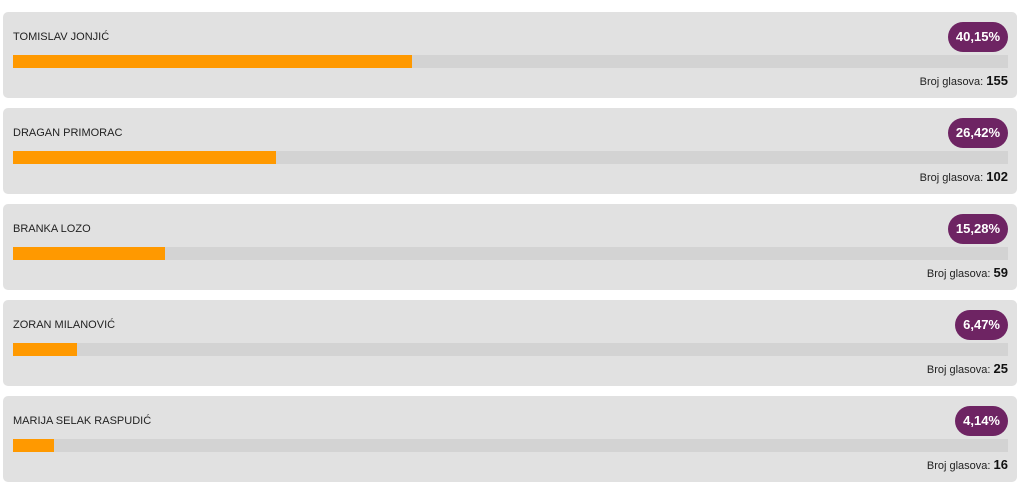 This screenshot has width=1024, height=487. What do you see at coordinates (64, 325) in the screenshot?
I see `candidate-name: ZORAN MILANOVIĆ` at bounding box center [64, 325].